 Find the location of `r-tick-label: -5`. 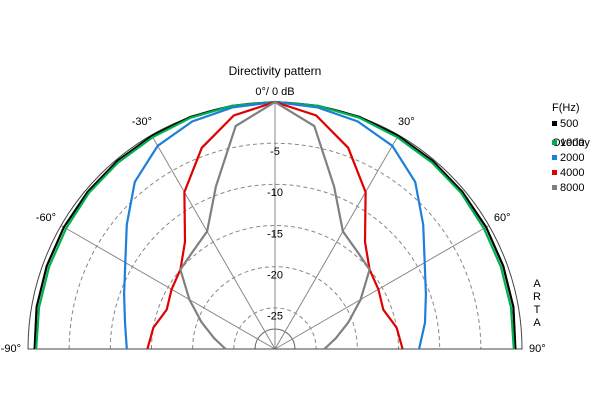

r-tick-label: -5 is located at coordinates (275, 152).